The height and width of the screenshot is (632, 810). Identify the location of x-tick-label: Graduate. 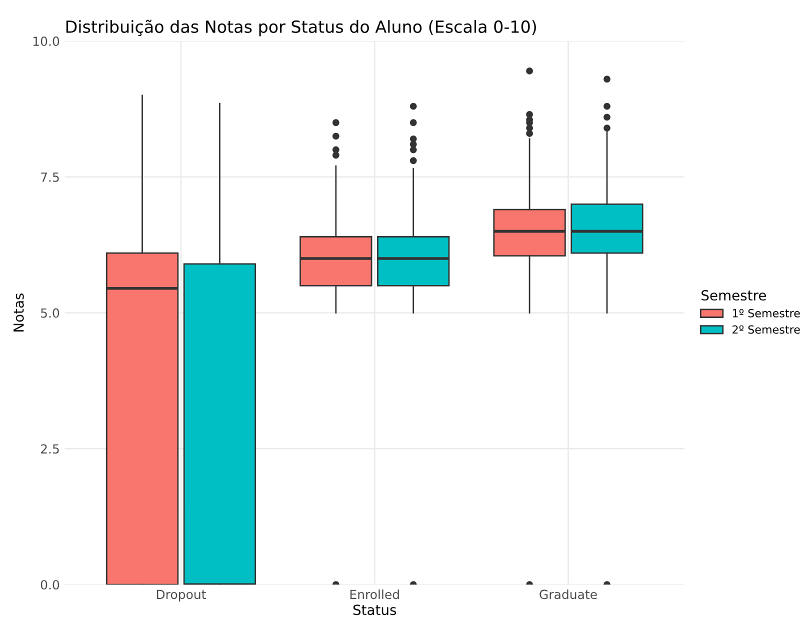
(568, 594).